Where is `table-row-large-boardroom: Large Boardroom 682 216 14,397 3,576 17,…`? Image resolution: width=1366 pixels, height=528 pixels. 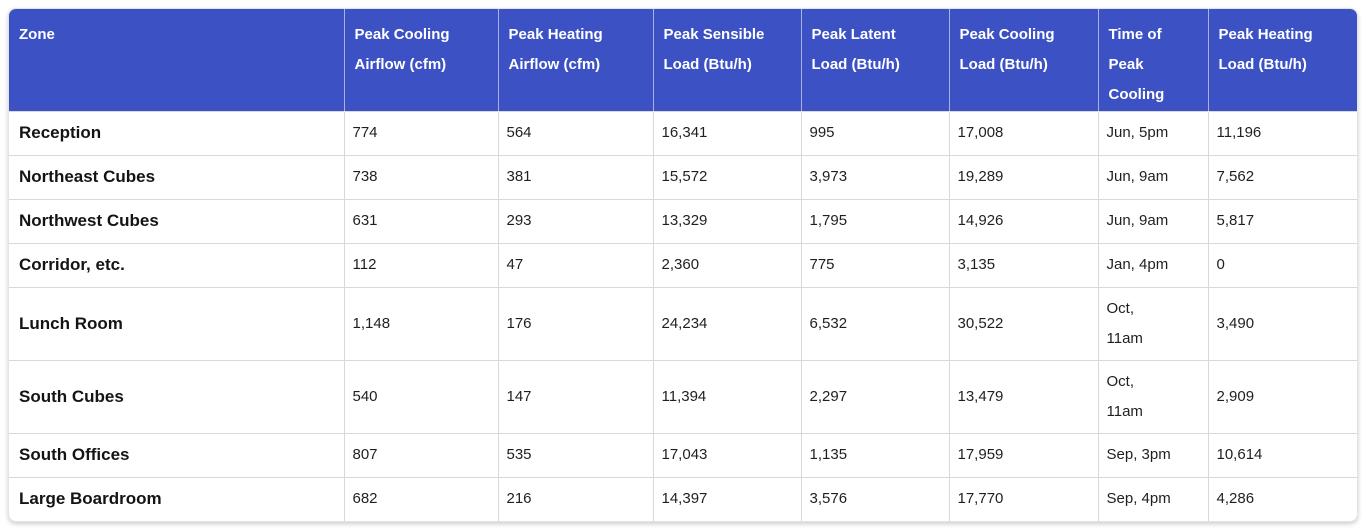 table-row-large-boardroom: Large Boardroom 682 216 14,397 3,576 17,… is located at coordinates (683, 498).